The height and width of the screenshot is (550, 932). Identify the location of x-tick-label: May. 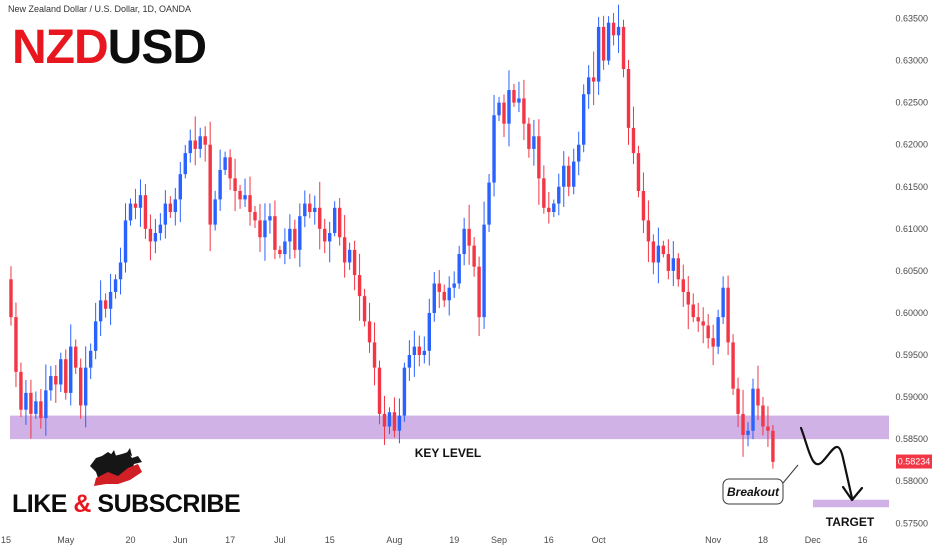
(66, 540).